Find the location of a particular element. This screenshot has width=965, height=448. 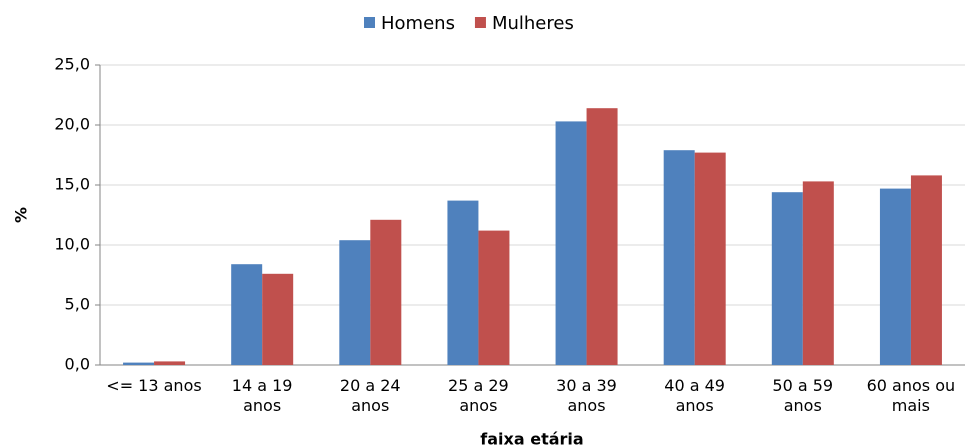

y-axis-label: % is located at coordinates (21, 215).